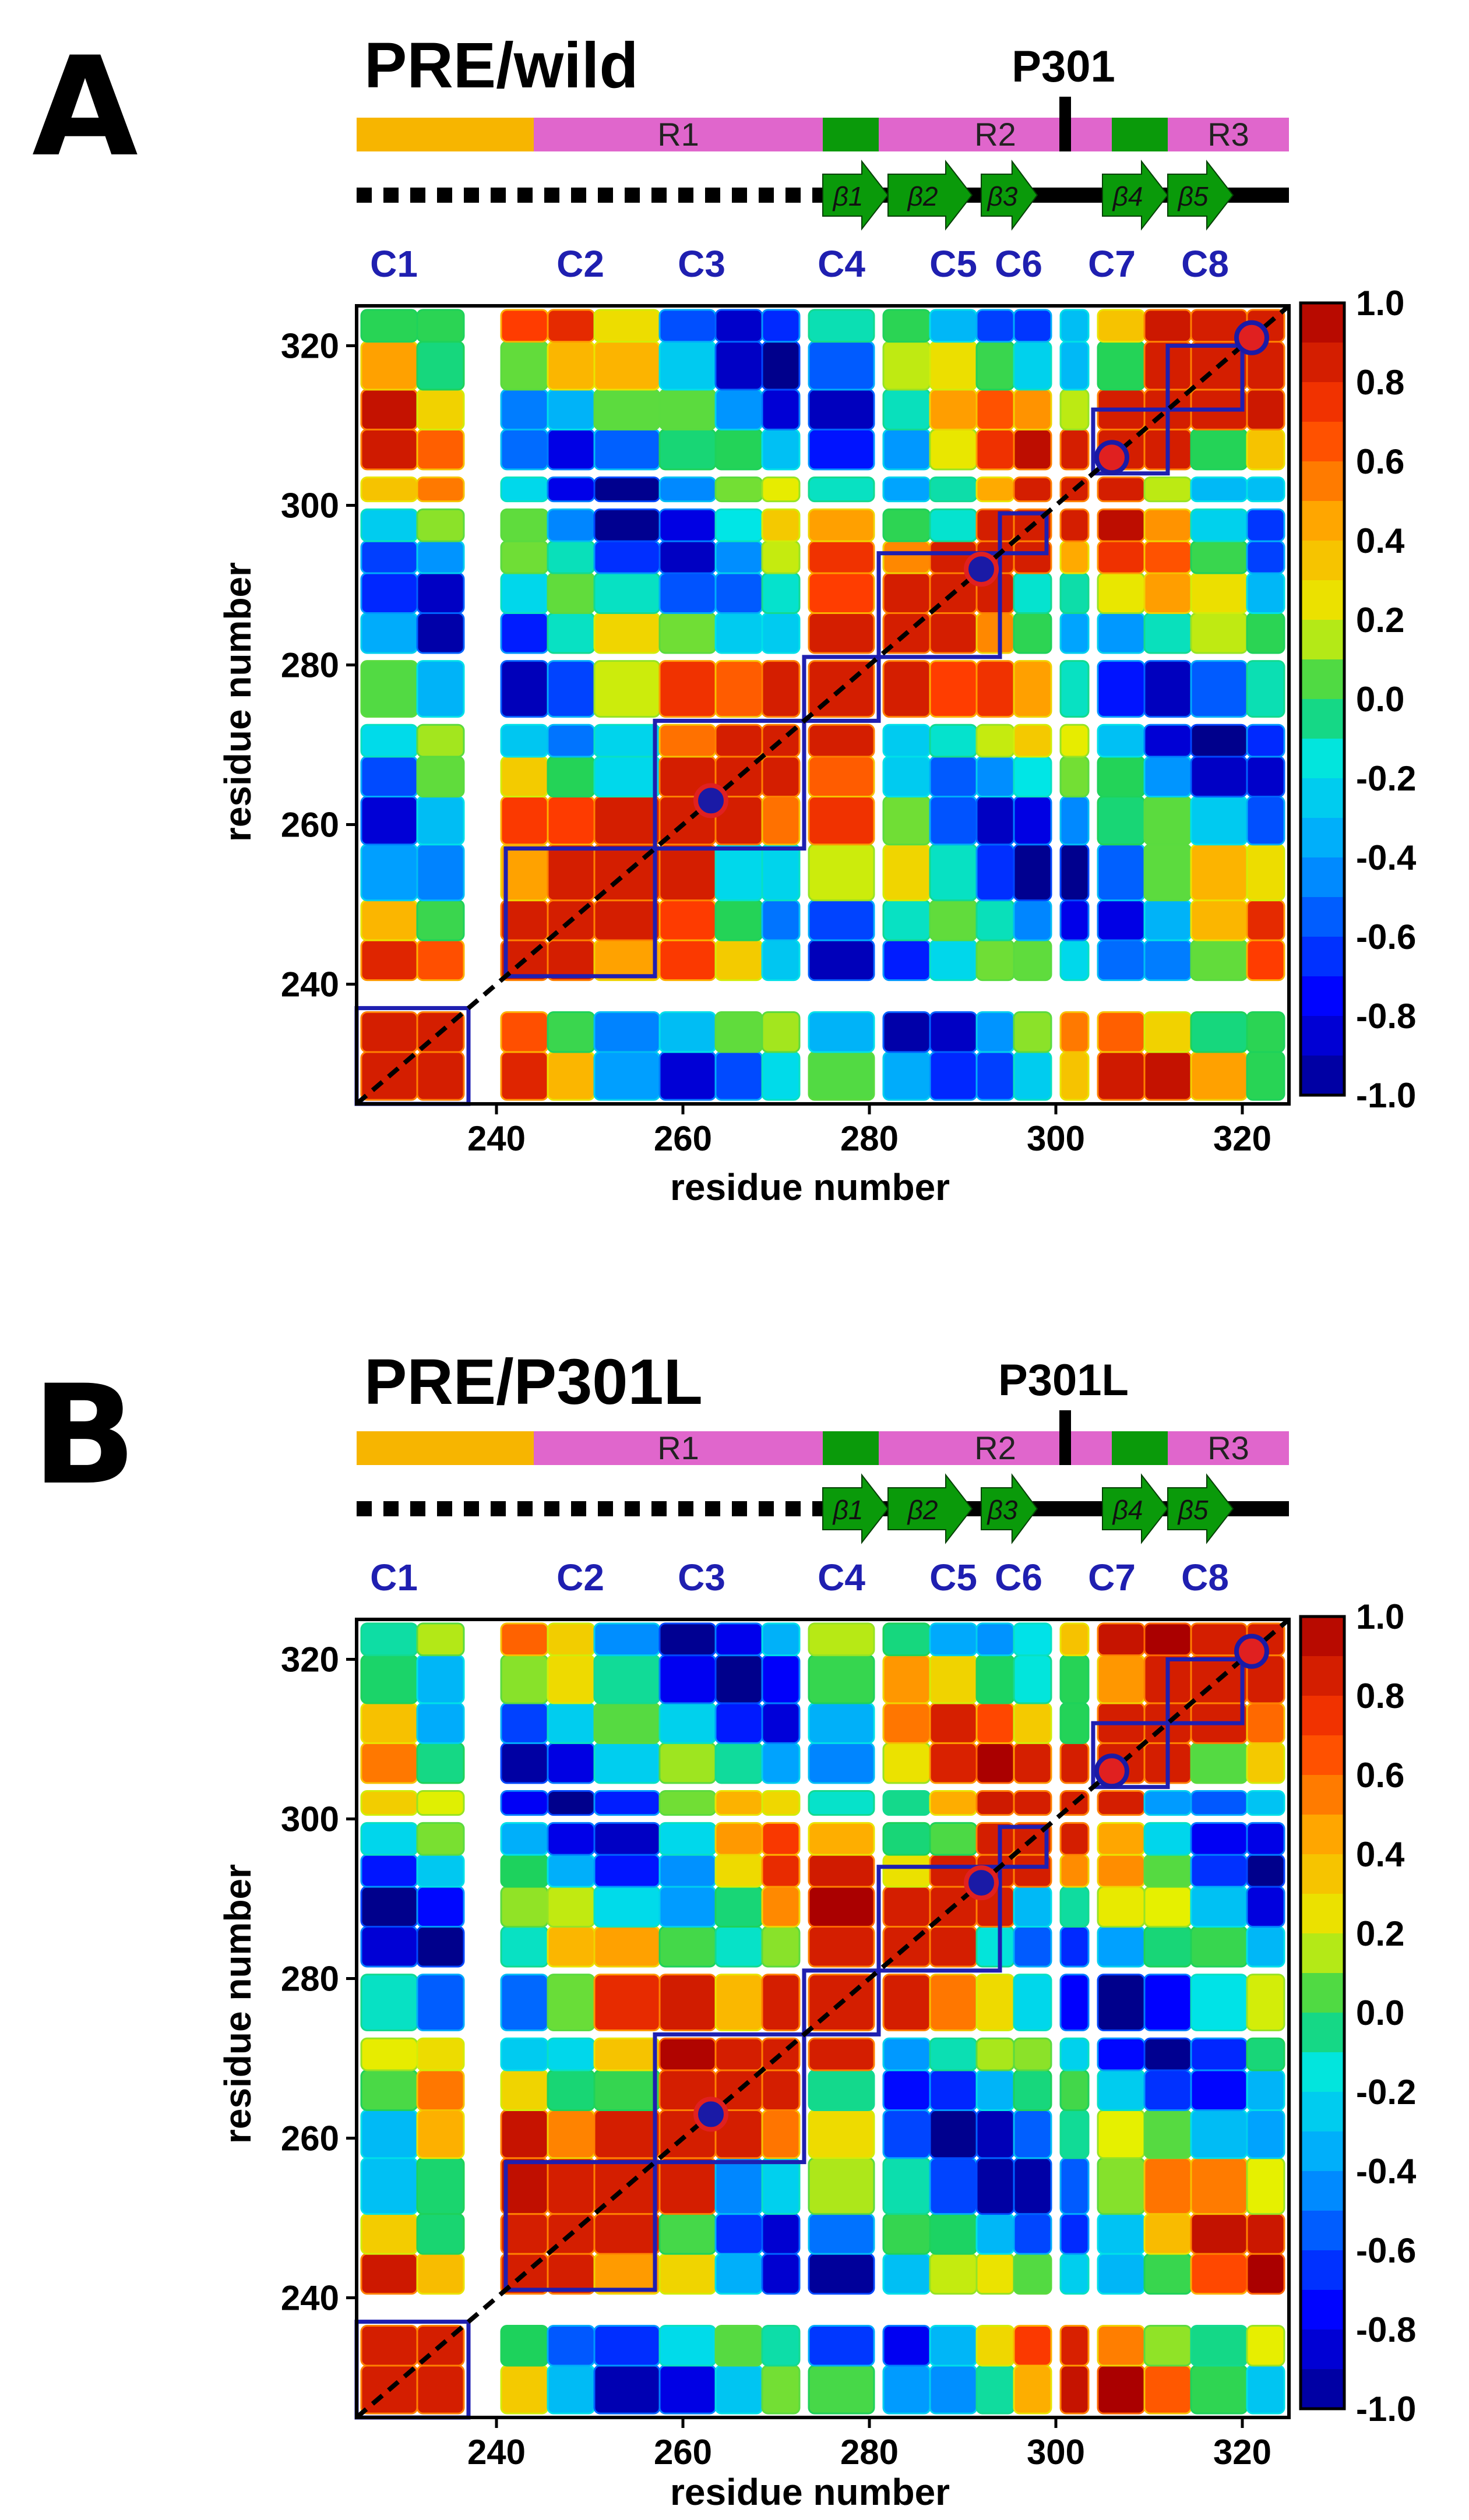 This screenshot has width=1469, height=2520. Describe the element at coordinates (1386, 2092) in the screenshot. I see `panel-b-colorbar-tick-6: -0.2` at that location.